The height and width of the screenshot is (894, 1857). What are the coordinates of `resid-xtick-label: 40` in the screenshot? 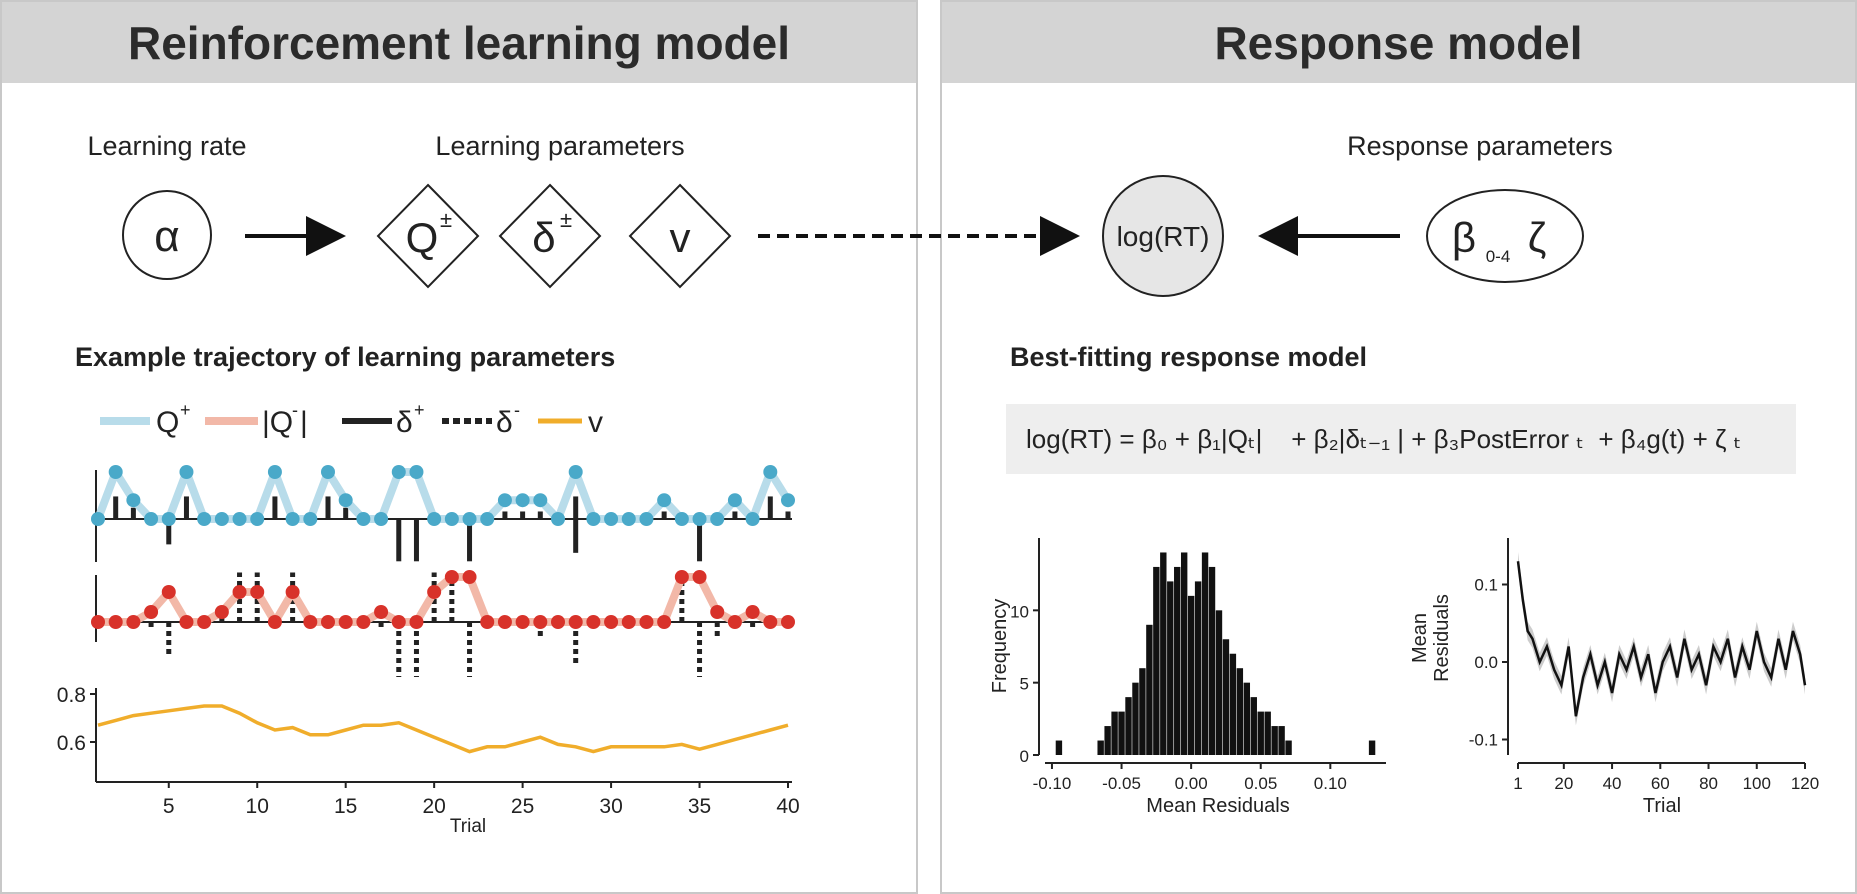 It's located at (1612, 783).